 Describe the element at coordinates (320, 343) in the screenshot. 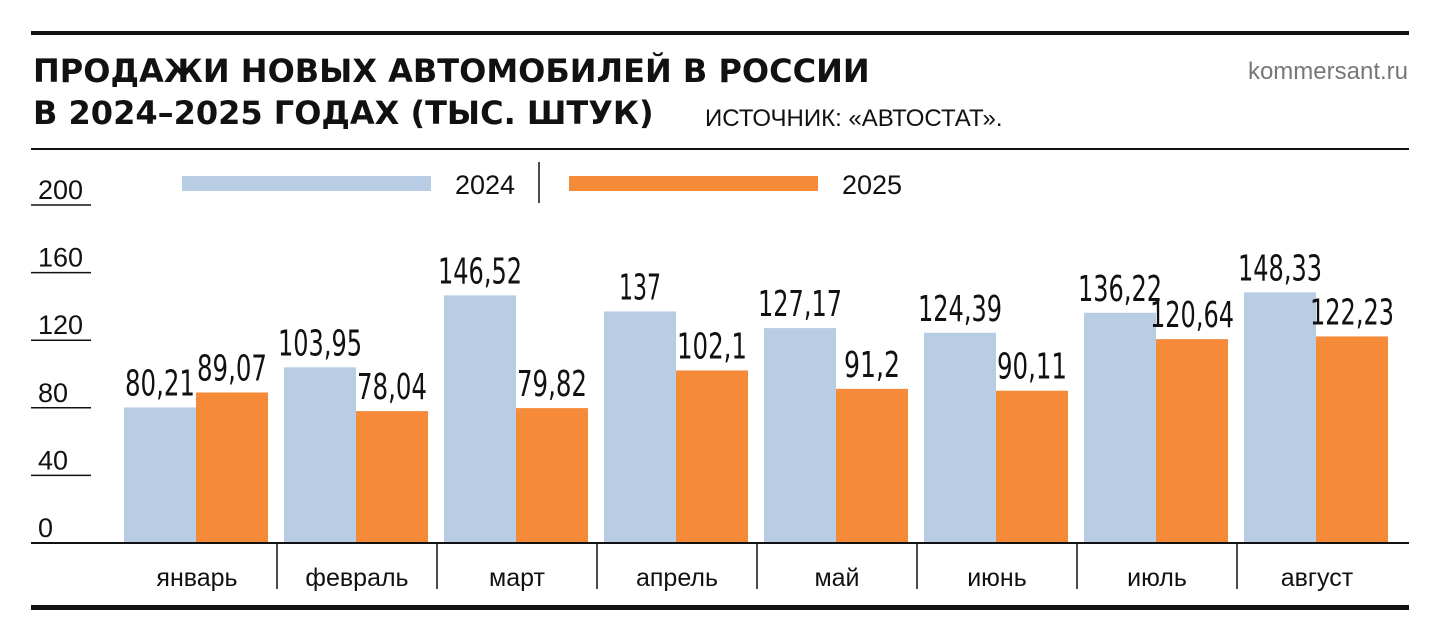

I see `data-label: 103,95` at that location.